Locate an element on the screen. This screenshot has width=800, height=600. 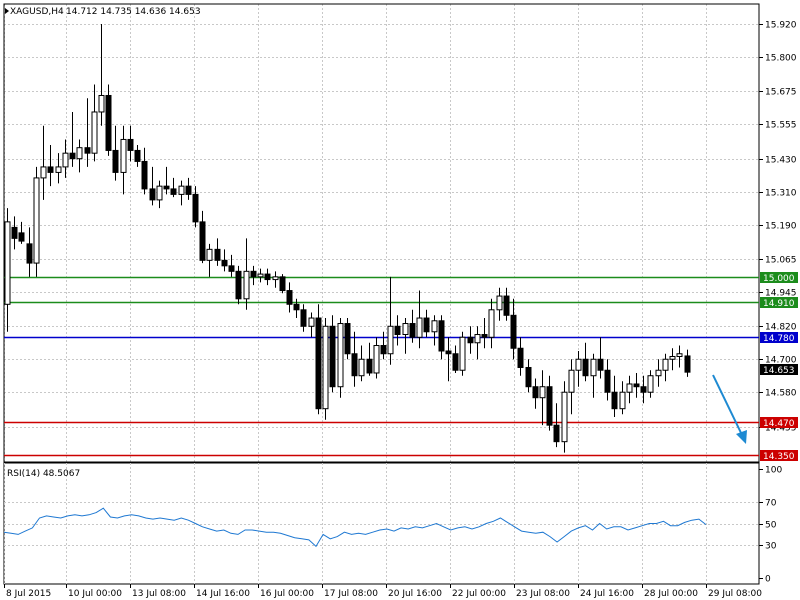
time-tick-label: 8 Jul 2015 is located at coordinates (28, 594).